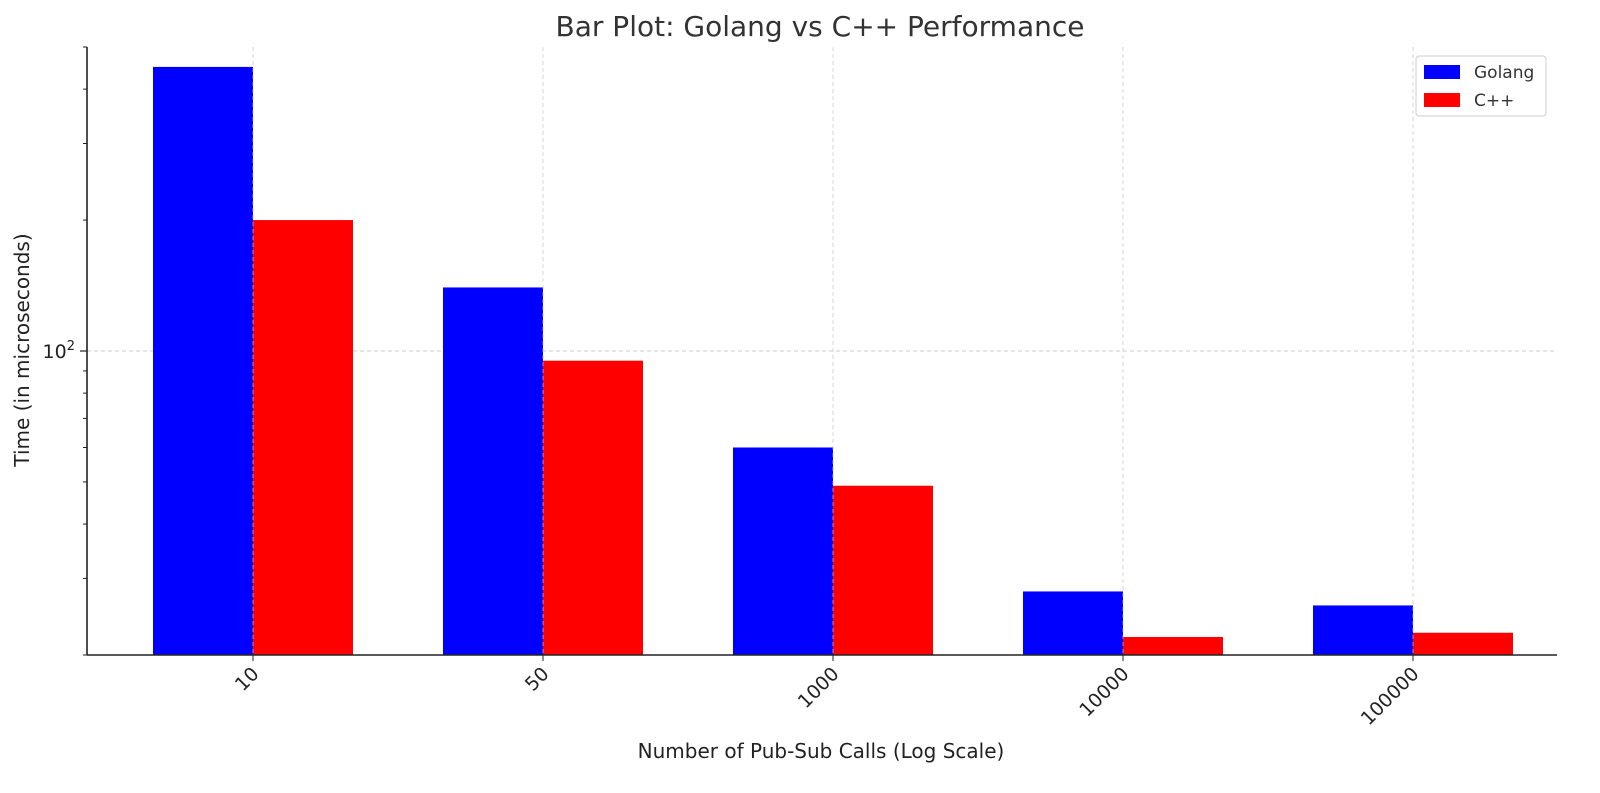 The width and height of the screenshot is (1600, 793). Describe the element at coordinates (1494, 101) in the screenshot. I see `legend-label: C++` at that location.